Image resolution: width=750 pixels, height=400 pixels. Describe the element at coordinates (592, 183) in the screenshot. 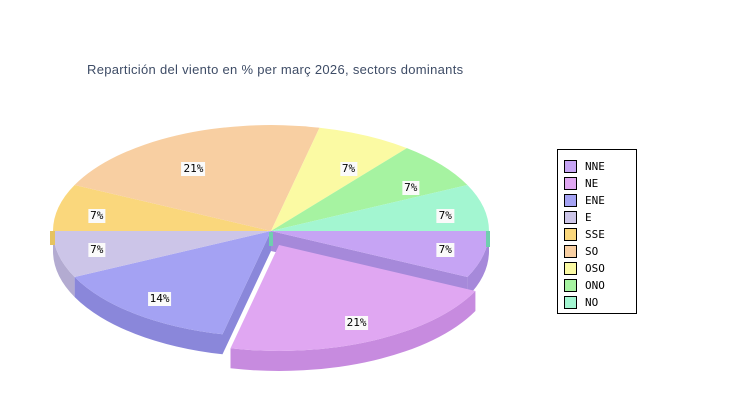

I see `legend-label: NE` at that location.